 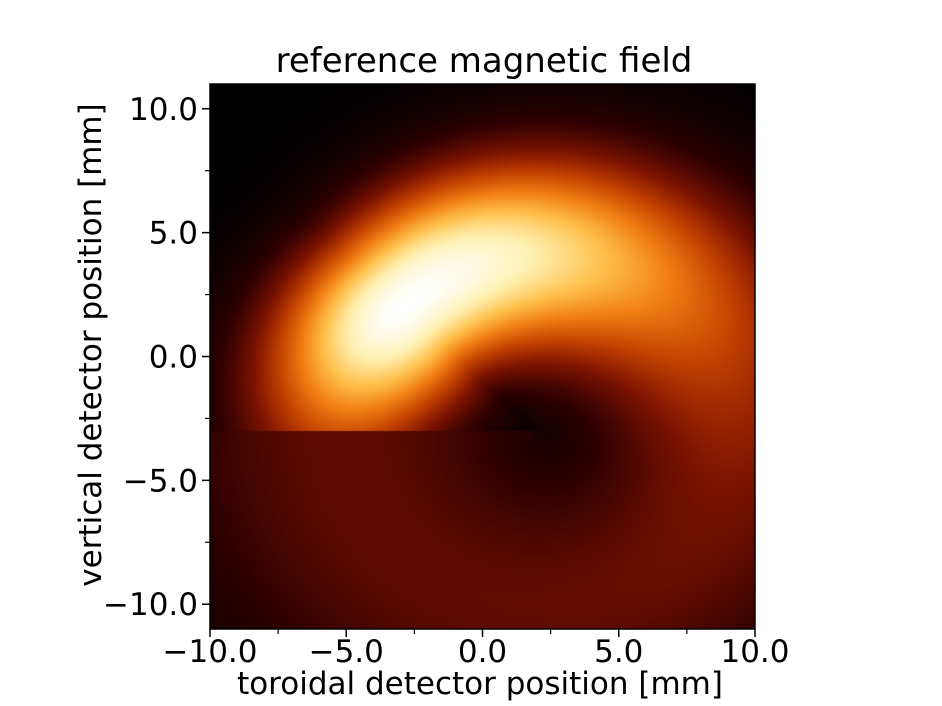 What do you see at coordinates (150, 605) in the screenshot?
I see `y-tick-label: −10.0` at bounding box center [150, 605].